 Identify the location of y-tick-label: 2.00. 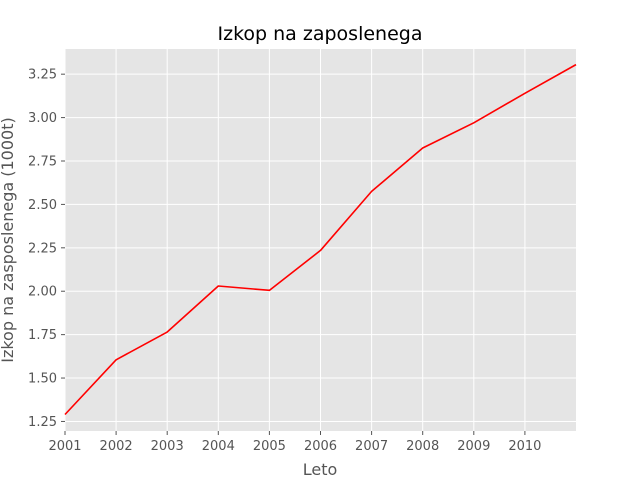
(42, 292).